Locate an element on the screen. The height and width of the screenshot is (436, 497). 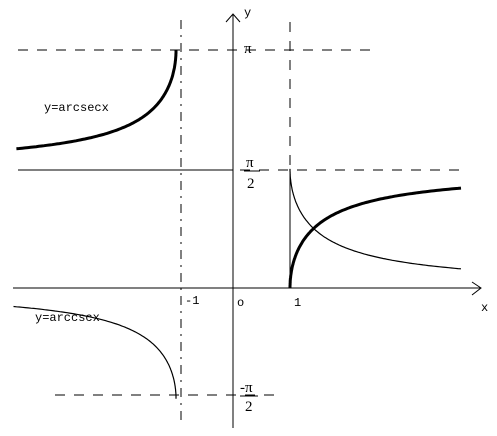
curve-label: y=arccscx is located at coordinates (67, 318).